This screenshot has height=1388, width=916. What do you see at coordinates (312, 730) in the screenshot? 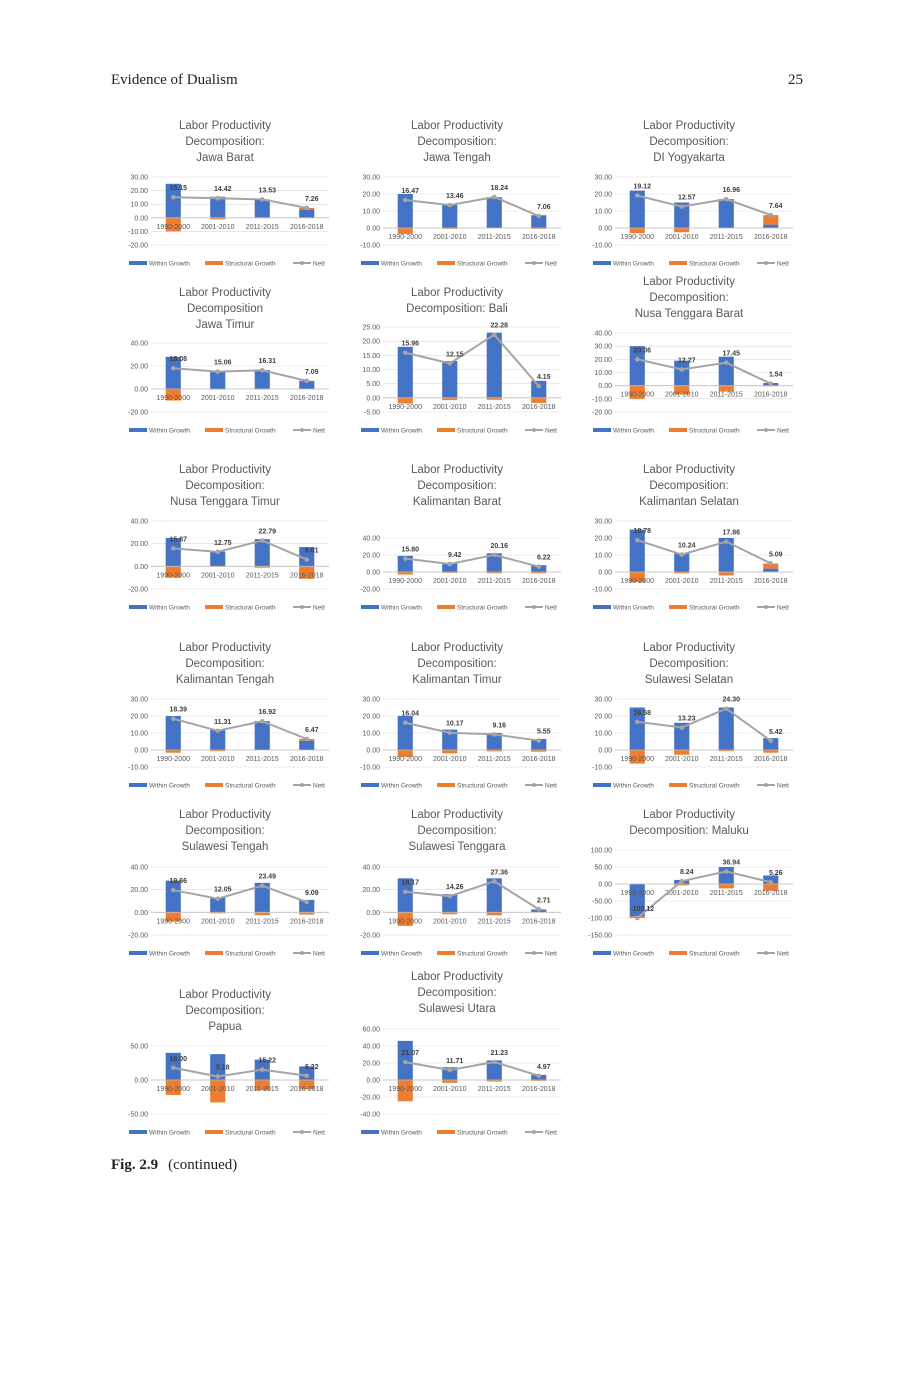
I see `data-label: 6.47` at bounding box center [312, 730].